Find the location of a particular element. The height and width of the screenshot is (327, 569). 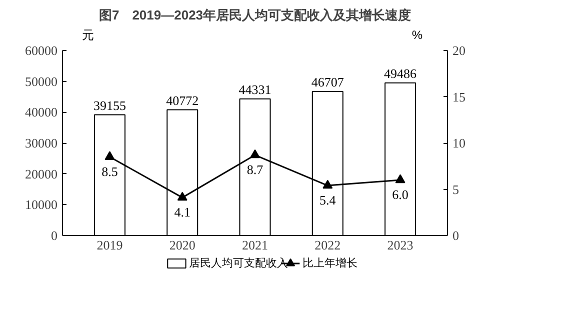

y2-tick-label: 10 is located at coordinates (459, 143).